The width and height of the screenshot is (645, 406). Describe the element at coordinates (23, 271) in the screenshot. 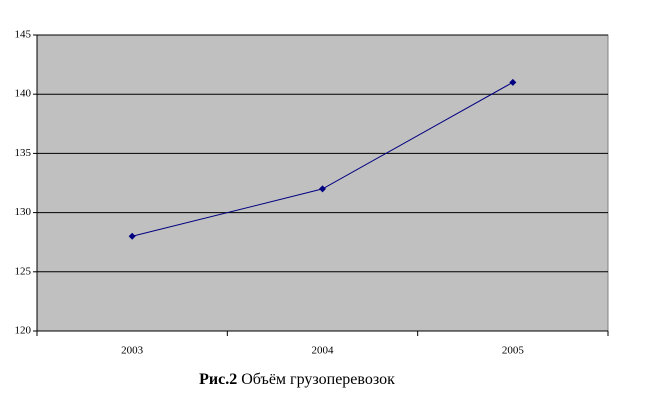

I see `y-tick-label: 125` at that location.